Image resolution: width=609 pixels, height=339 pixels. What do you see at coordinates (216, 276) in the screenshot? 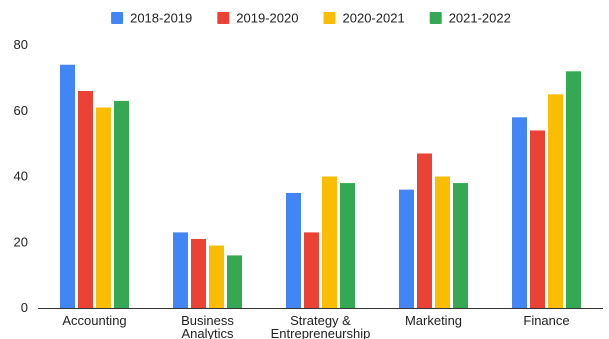
I see `bar-business-analytics-2020-2021` at bounding box center [216, 276].